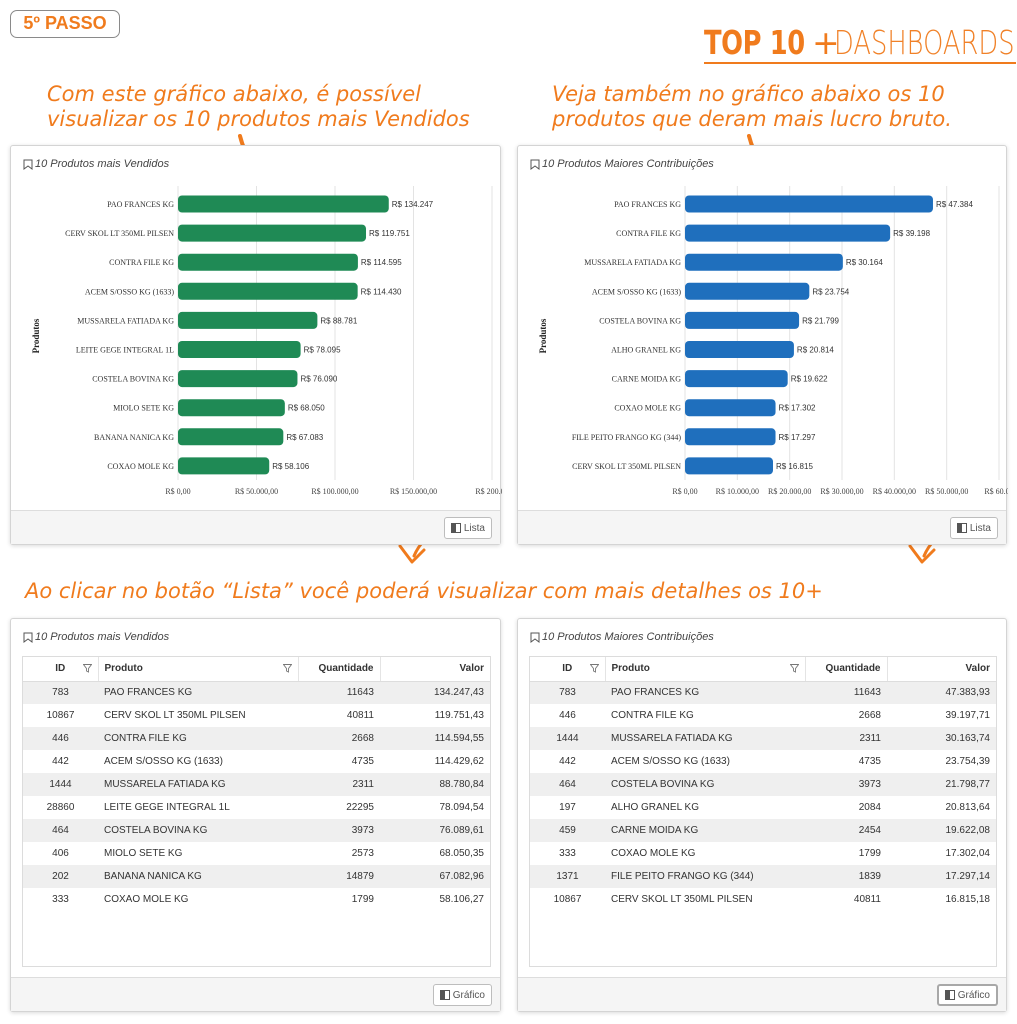  I want to click on table-row: 446 CONTRA FILE KG 2668 114.594,55, so click(256, 738).